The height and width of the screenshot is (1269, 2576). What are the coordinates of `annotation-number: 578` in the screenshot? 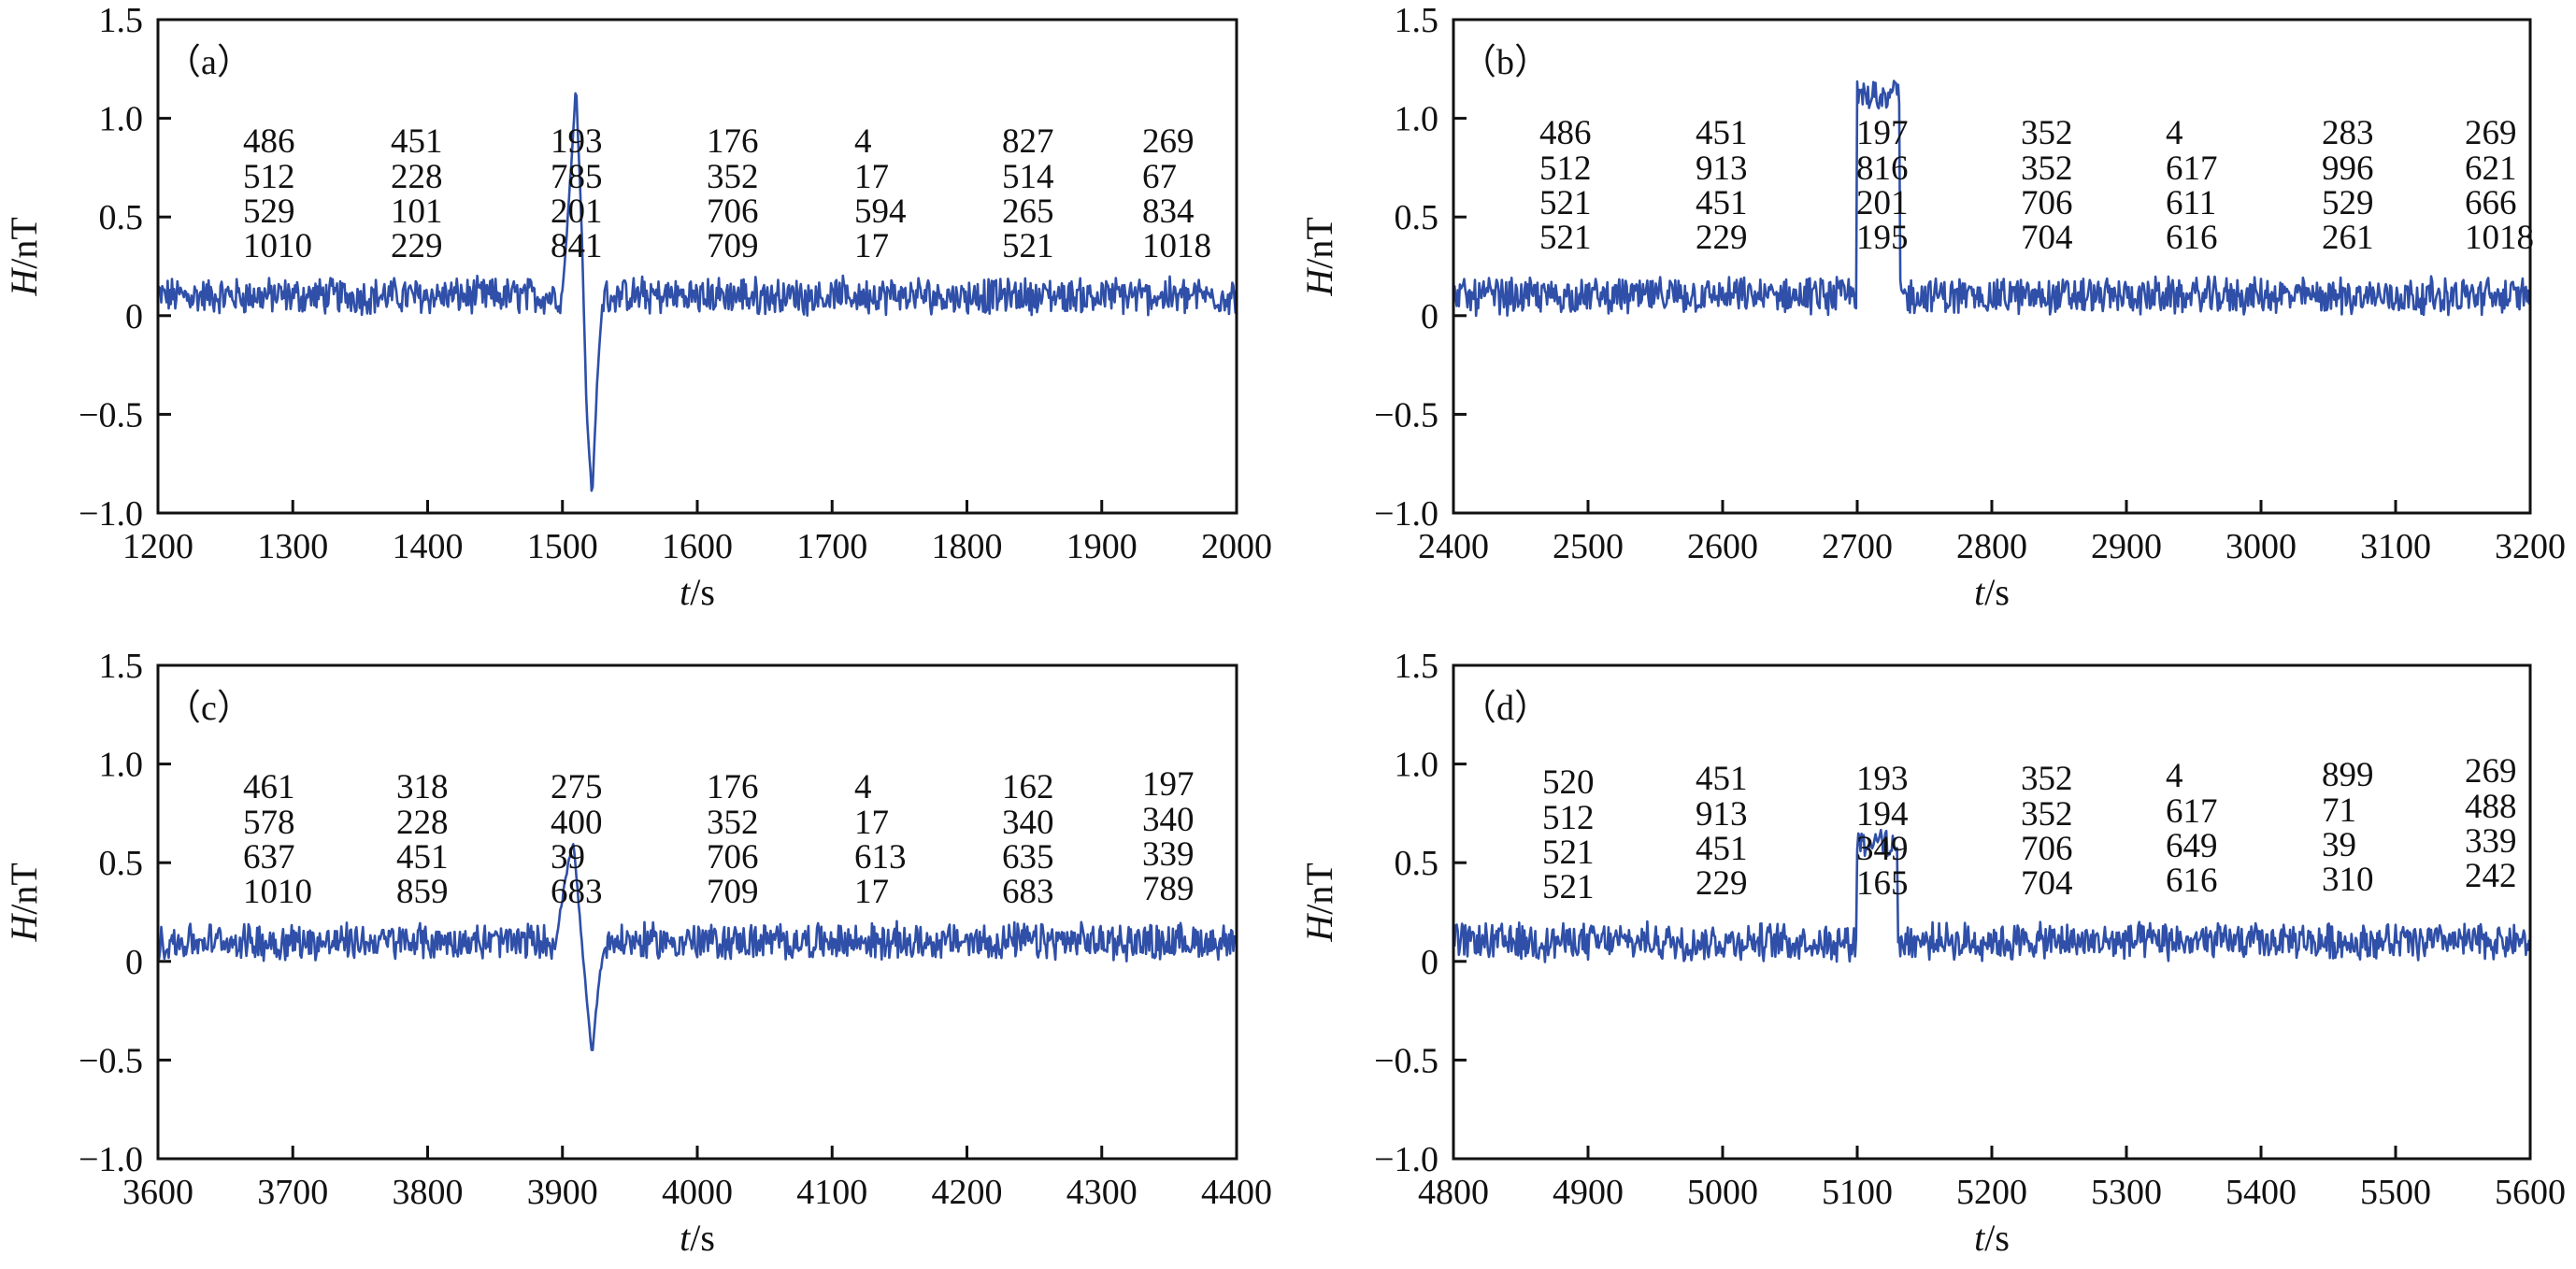 It's located at (269, 823).